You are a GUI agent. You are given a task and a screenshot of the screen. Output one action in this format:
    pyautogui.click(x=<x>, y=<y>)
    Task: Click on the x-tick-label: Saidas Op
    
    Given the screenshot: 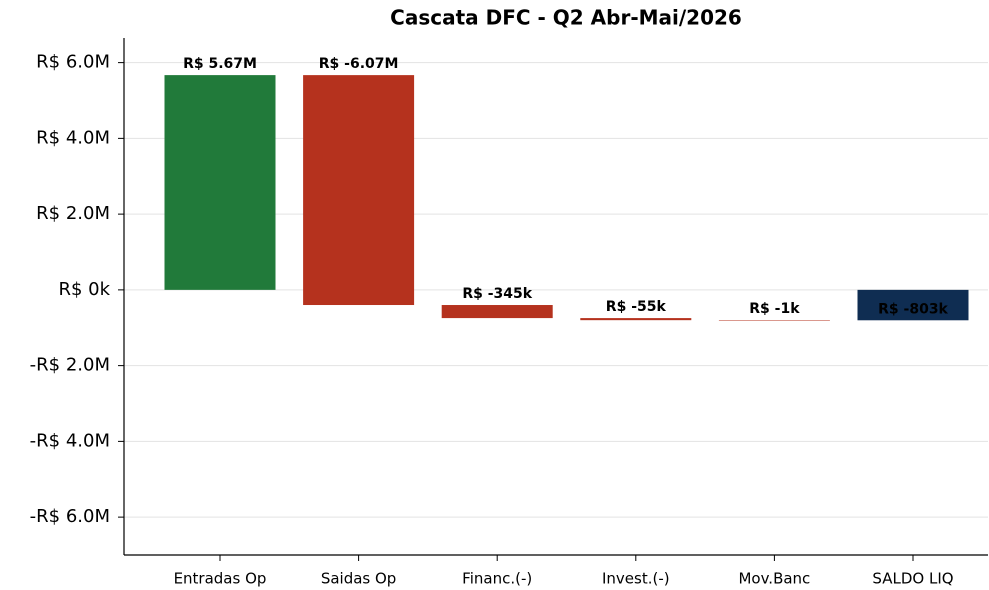 What is the action you would take?
    pyautogui.click(x=359, y=579)
    